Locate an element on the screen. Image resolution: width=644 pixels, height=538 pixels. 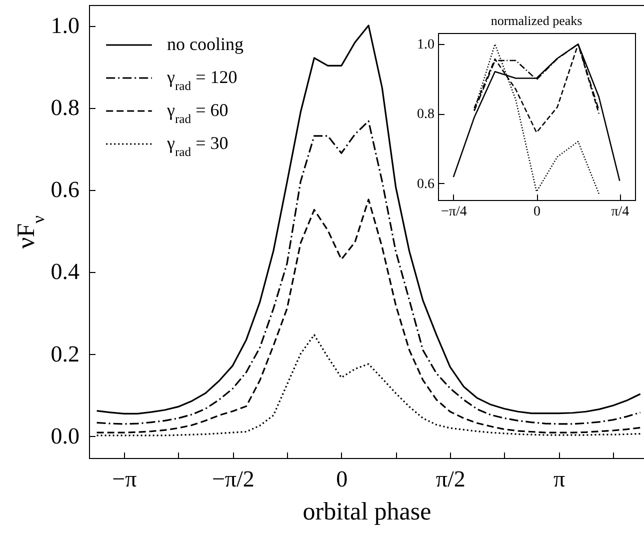
x-tick-label: π is located at coordinates (559, 479).